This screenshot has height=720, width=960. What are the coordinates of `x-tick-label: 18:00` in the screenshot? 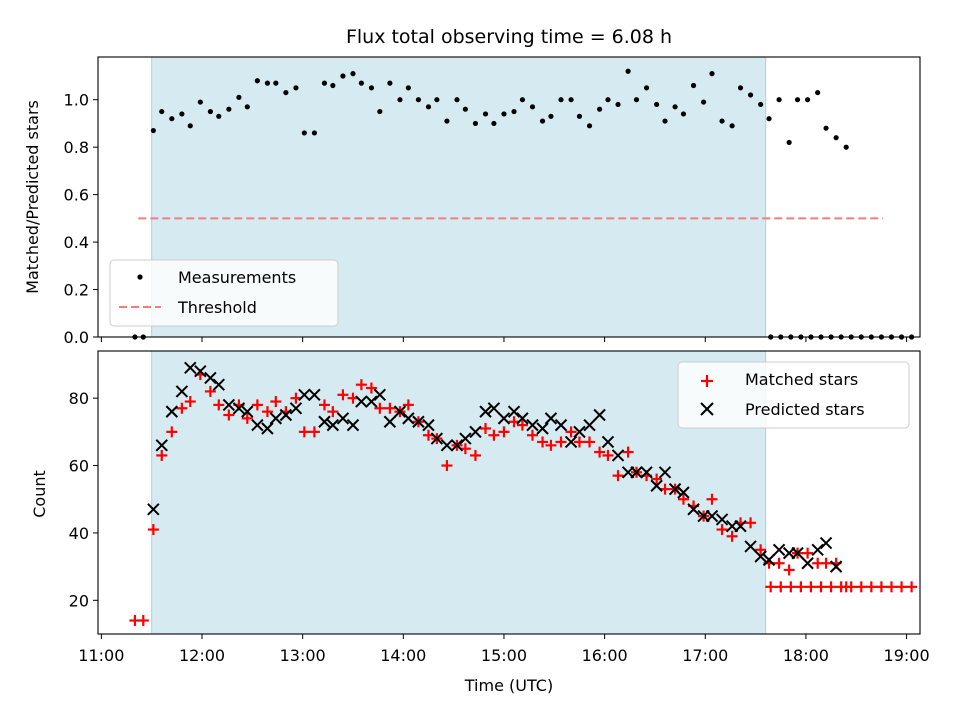 It's located at (806, 655).